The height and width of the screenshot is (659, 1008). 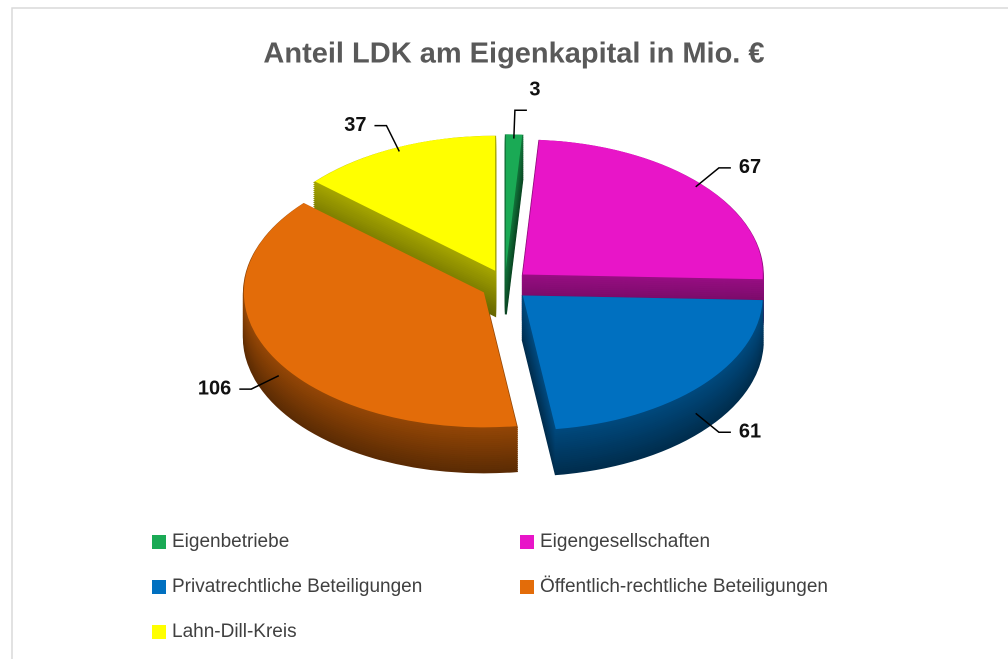 What do you see at coordinates (750, 167) in the screenshot?
I see `data-label: 67` at bounding box center [750, 167].